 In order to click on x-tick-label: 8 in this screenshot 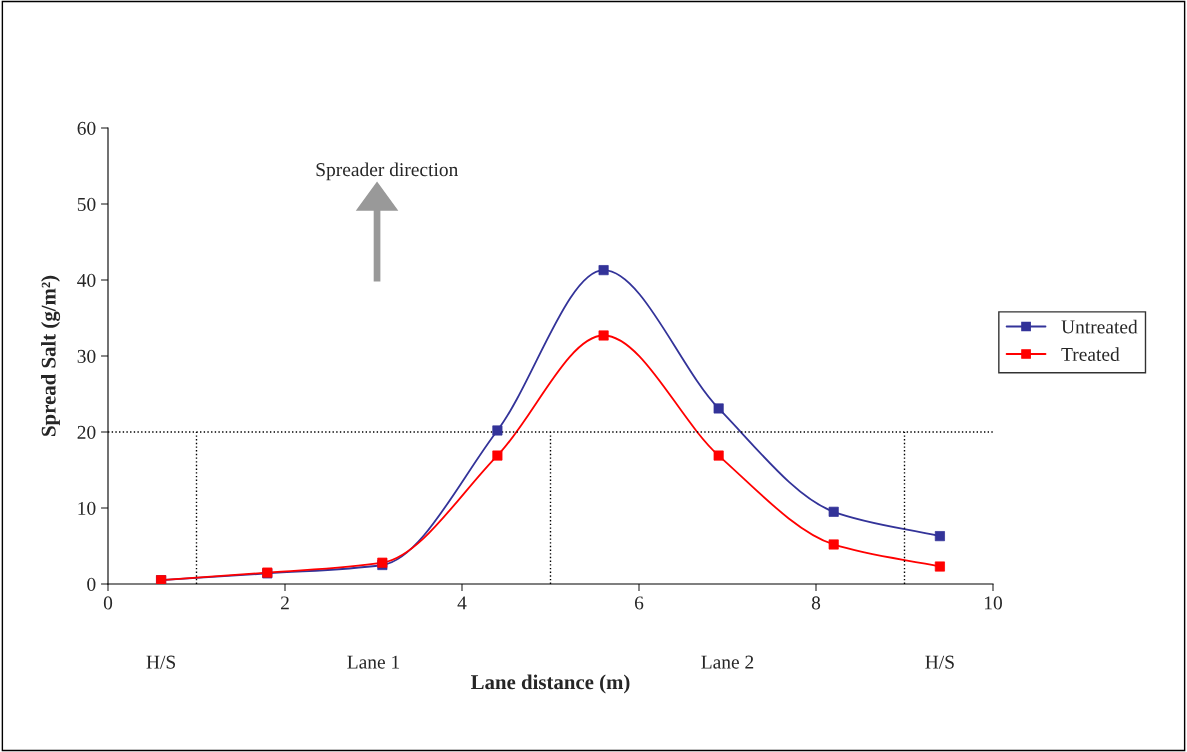, I will do `click(816, 603)`.